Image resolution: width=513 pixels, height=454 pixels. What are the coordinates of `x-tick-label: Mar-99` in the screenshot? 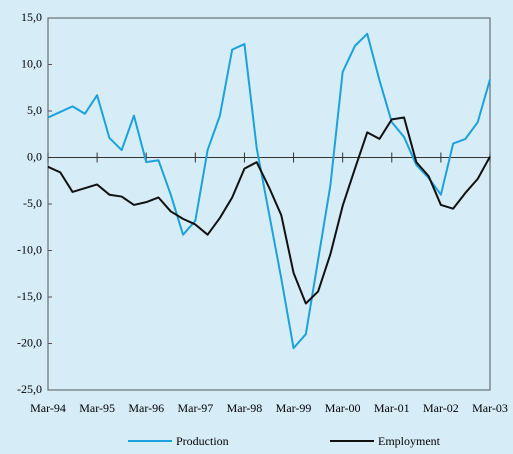 It's located at (294, 408).